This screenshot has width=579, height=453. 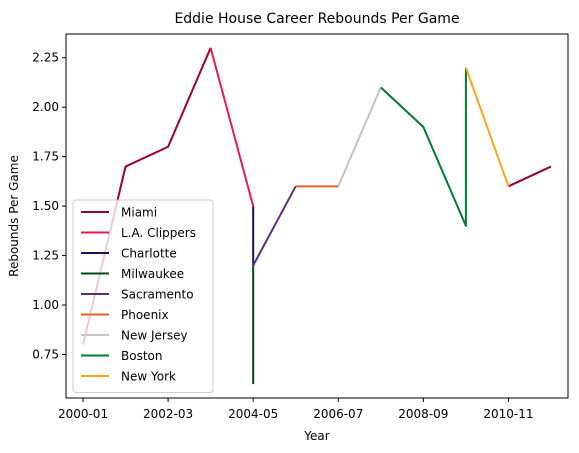 I want to click on y-tick-label: 1.75, so click(x=45, y=157).